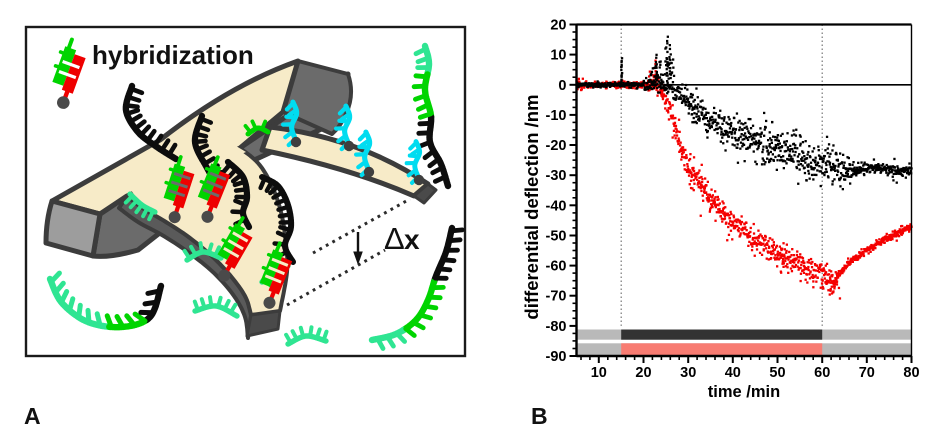 This screenshot has width=940, height=440. What do you see at coordinates (562, 86) in the screenshot?
I see `svg-text: 0` at bounding box center [562, 86].